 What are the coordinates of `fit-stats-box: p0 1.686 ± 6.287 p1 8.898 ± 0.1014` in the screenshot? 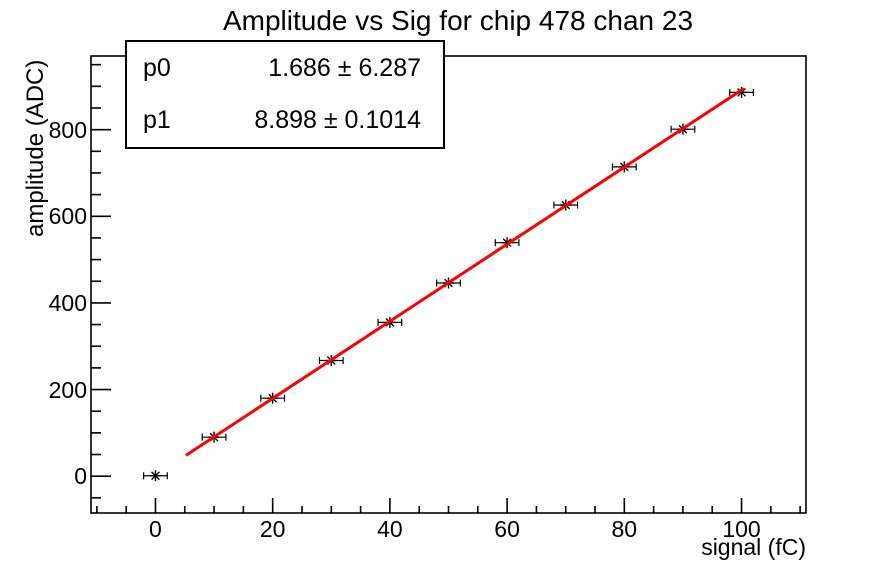 It's located at (285, 94).